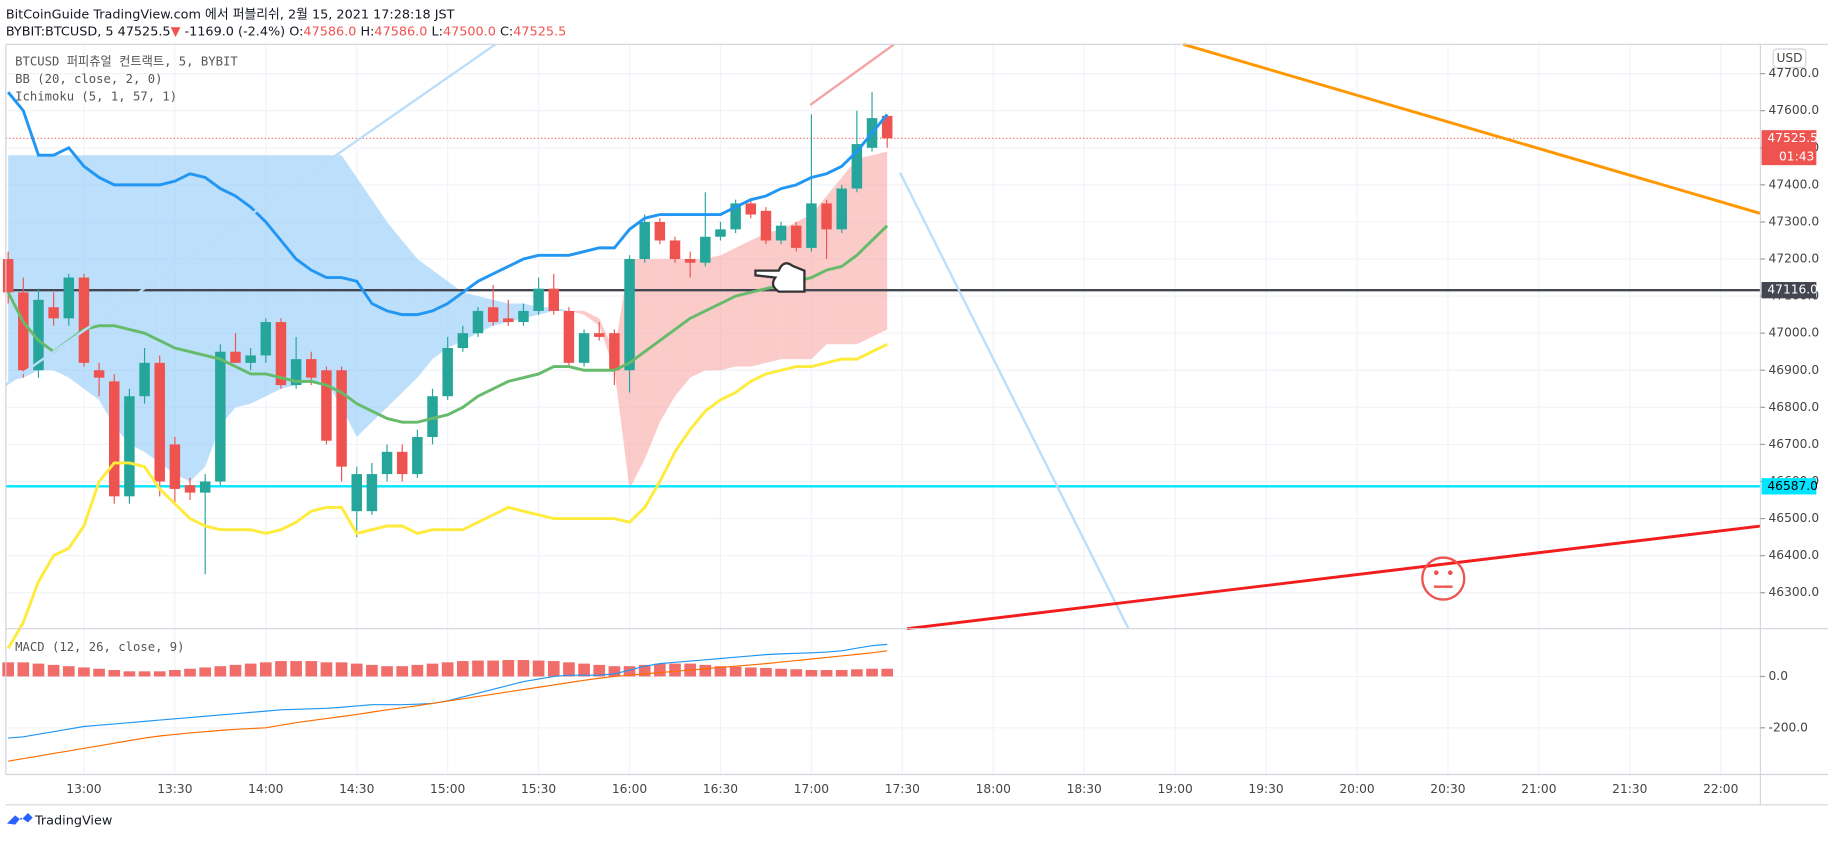 The width and height of the screenshot is (1828, 841). Describe the element at coordinates (1792, 290) in the screenshot. I see `price-label: 47116.0` at that location.